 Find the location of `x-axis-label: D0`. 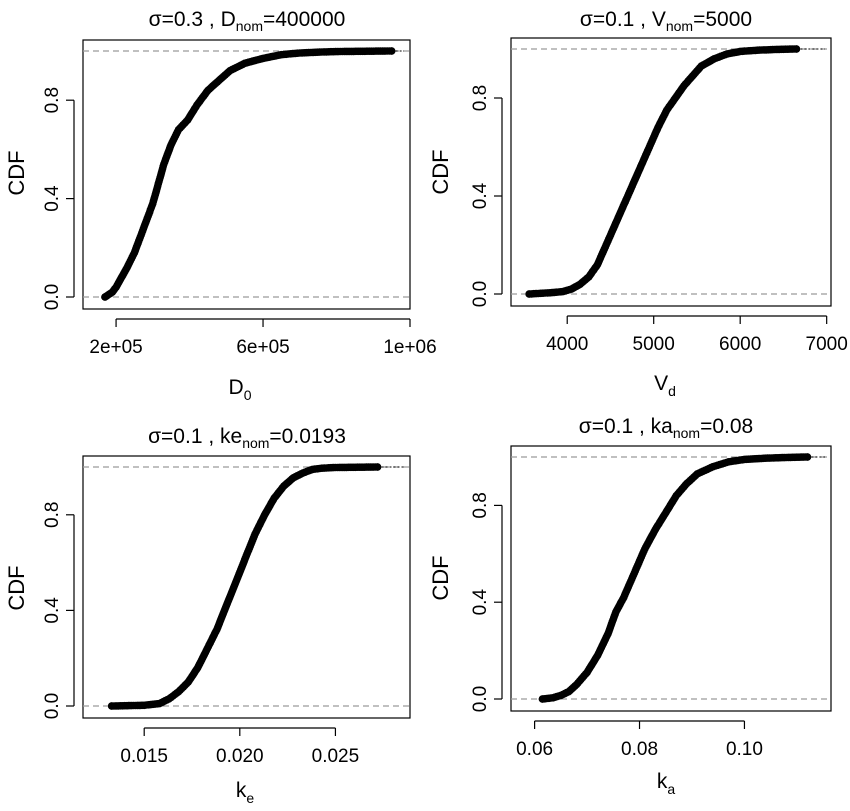

x-axis-label: D0 is located at coordinates (240, 389).